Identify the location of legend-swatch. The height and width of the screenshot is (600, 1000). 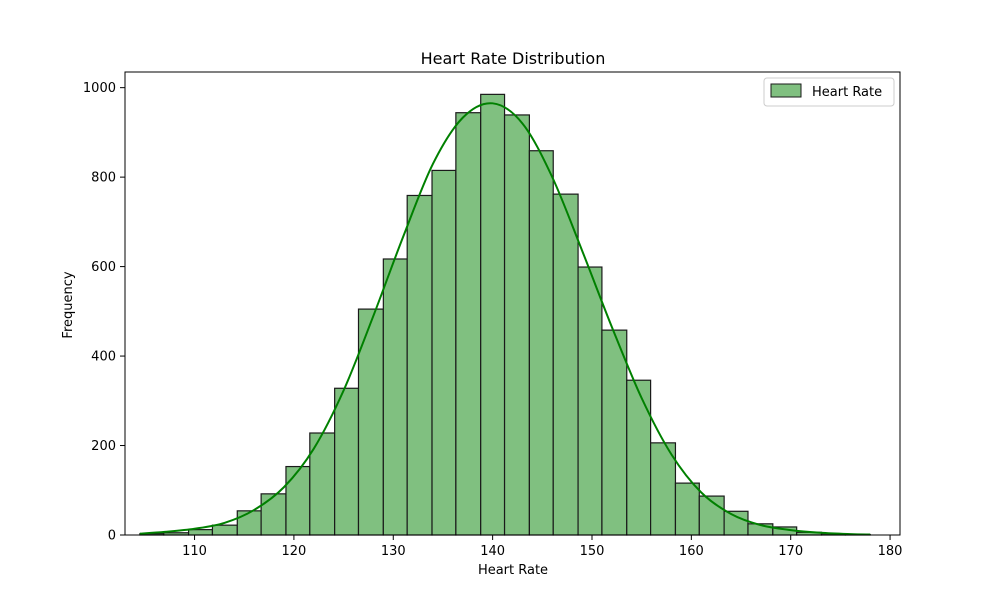
(786, 90).